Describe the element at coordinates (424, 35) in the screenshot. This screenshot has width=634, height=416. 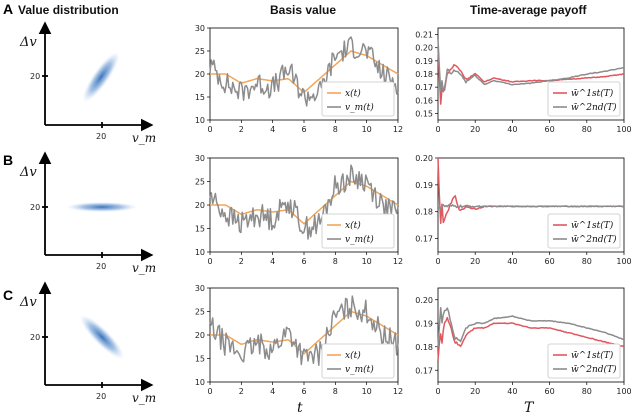
I see `y-tick-label: 0.21` at that location.